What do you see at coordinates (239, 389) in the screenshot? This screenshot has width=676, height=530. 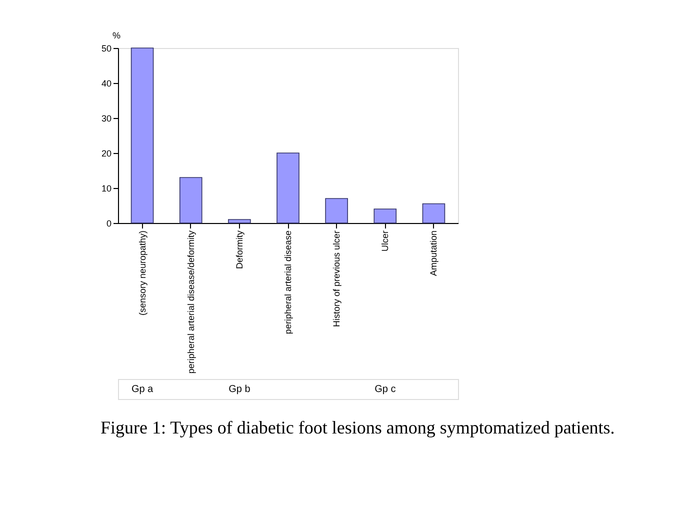 I see `text: Gp b` at bounding box center [239, 389].